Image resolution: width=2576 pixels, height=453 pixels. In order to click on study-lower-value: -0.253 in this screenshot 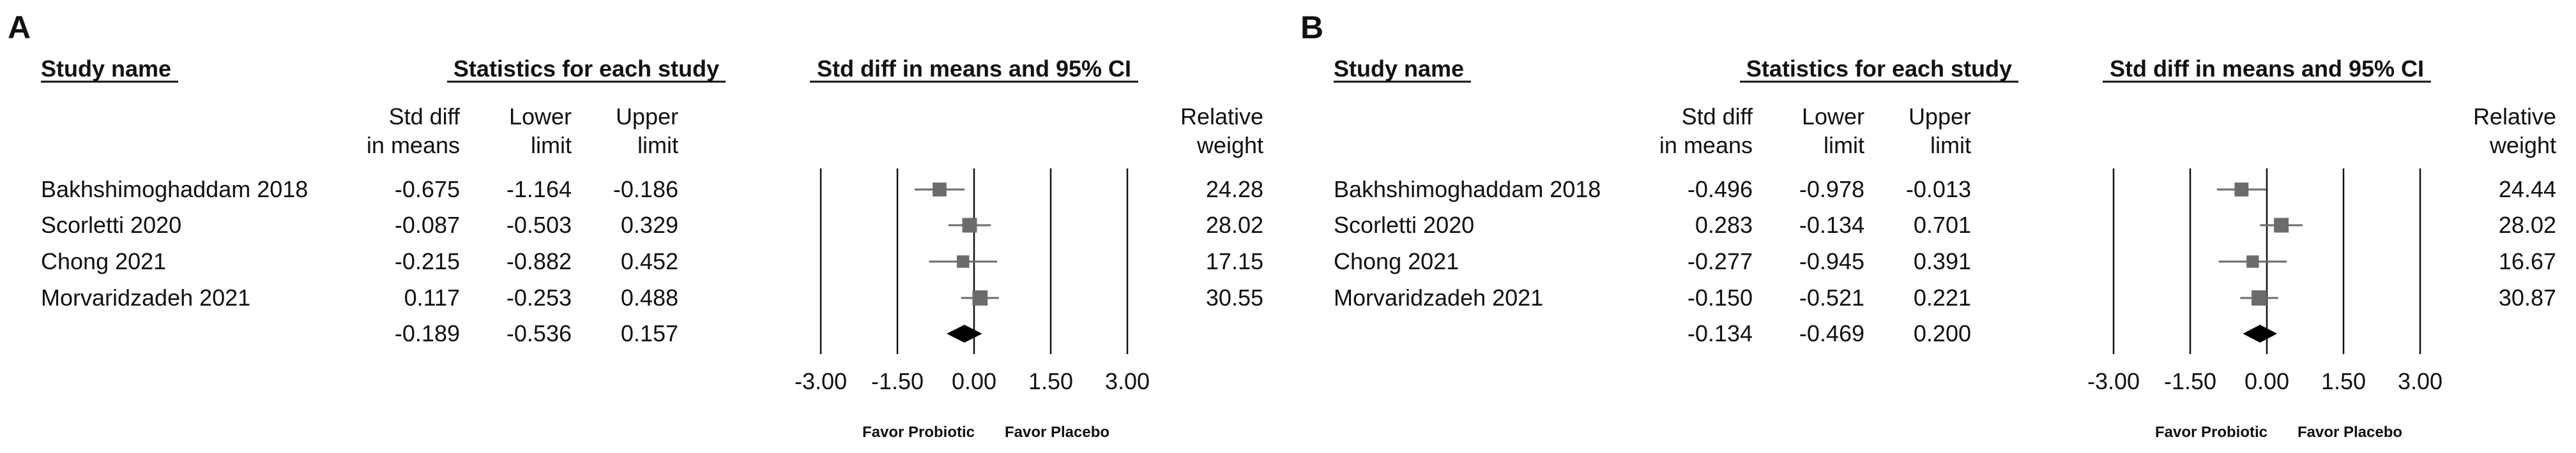, I will do `click(539, 298)`.